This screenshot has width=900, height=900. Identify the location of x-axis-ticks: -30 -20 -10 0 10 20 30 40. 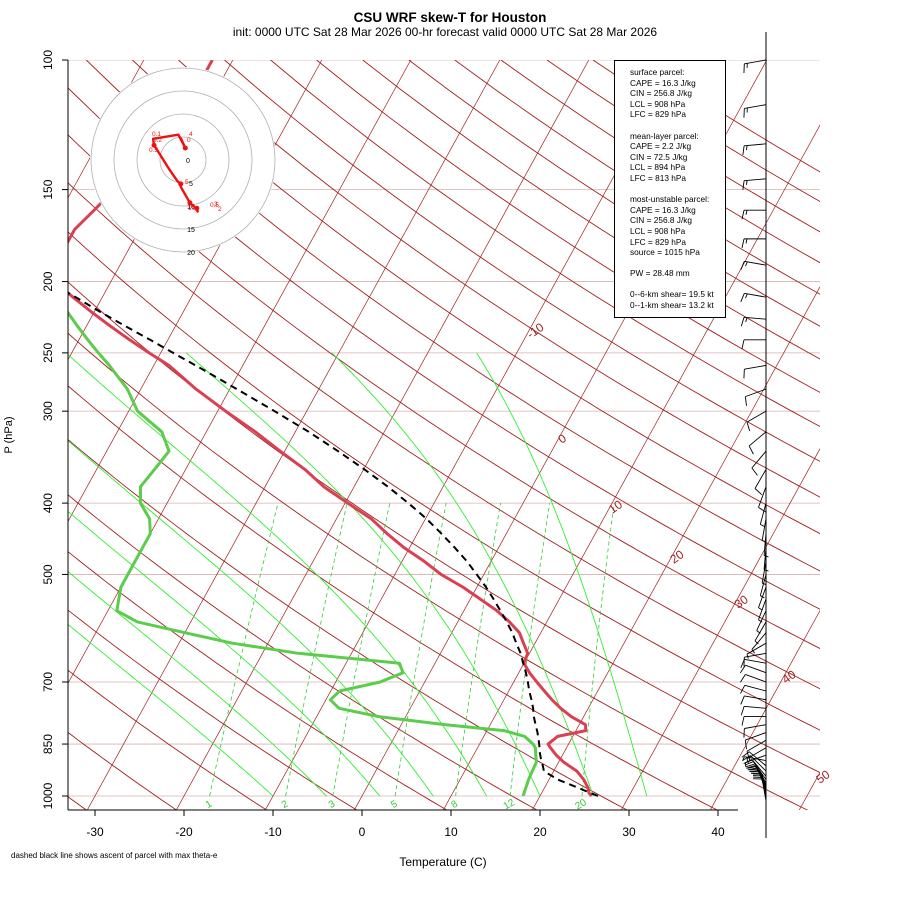
(405, 824).